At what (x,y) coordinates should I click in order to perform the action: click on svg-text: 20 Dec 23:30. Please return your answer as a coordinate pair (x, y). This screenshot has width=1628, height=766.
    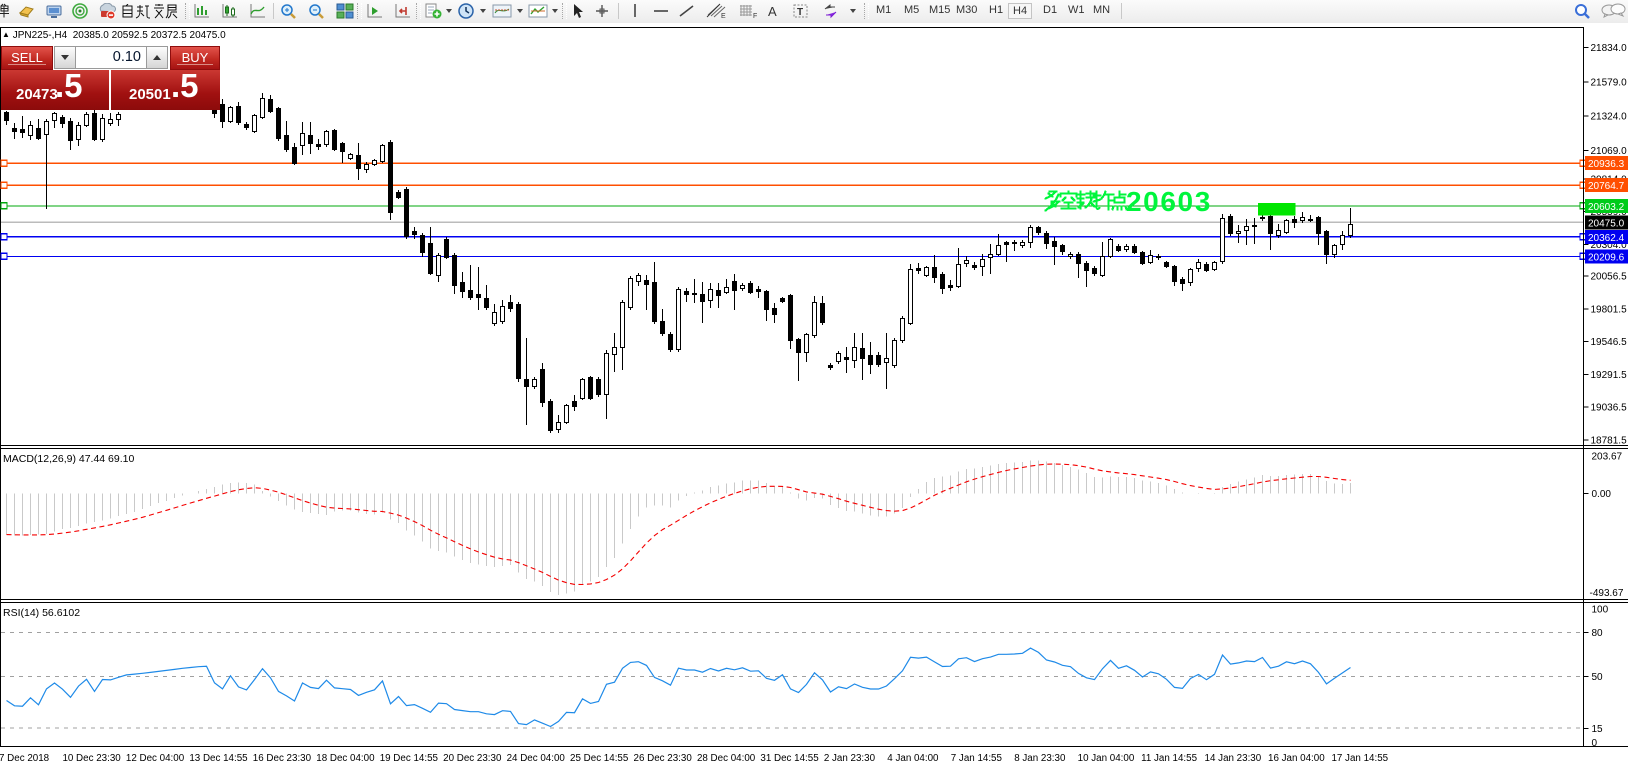
    Looking at the image, I should click on (472, 758).